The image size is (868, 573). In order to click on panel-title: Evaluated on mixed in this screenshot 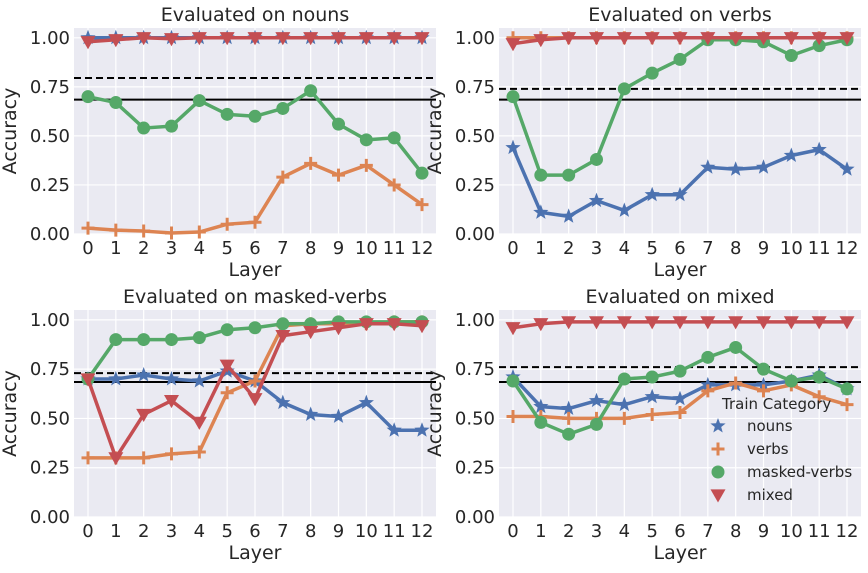, I will do `click(680, 297)`.